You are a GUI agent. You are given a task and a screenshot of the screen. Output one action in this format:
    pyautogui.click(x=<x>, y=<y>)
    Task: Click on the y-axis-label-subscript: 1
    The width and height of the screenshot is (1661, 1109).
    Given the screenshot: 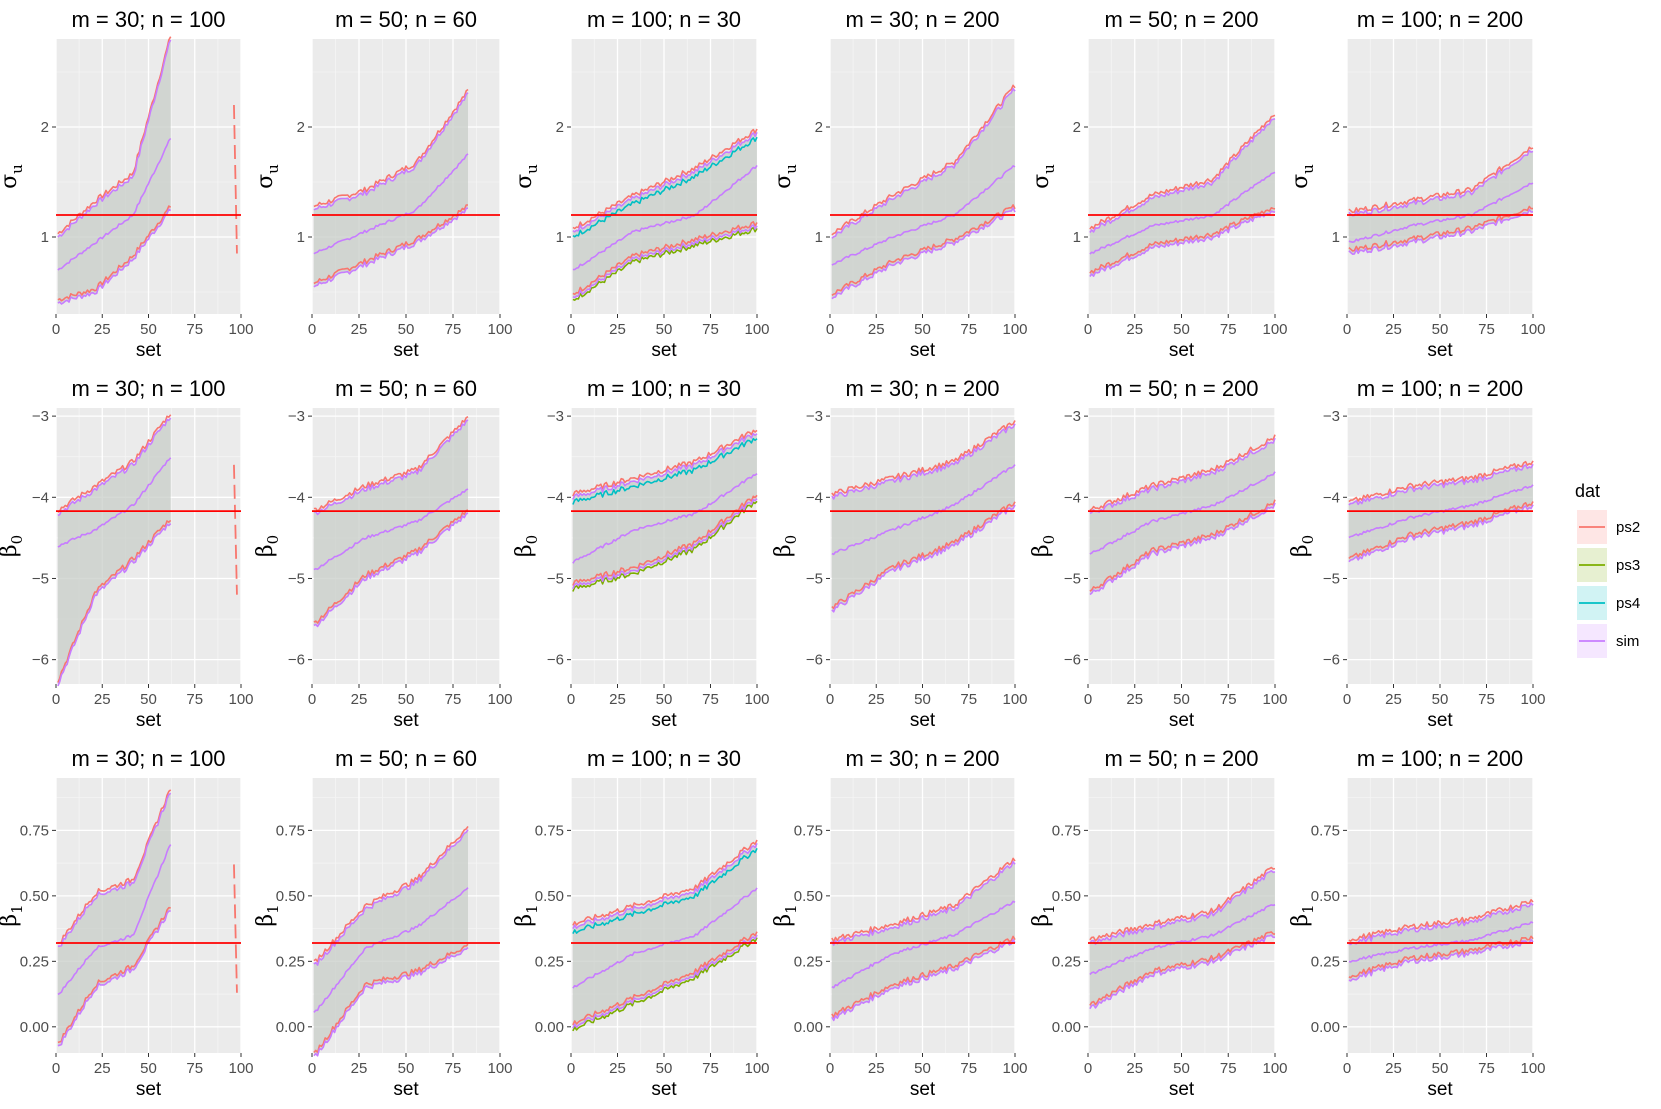 What is the action you would take?
    pyautogui.click(x=1049, y=909)
    